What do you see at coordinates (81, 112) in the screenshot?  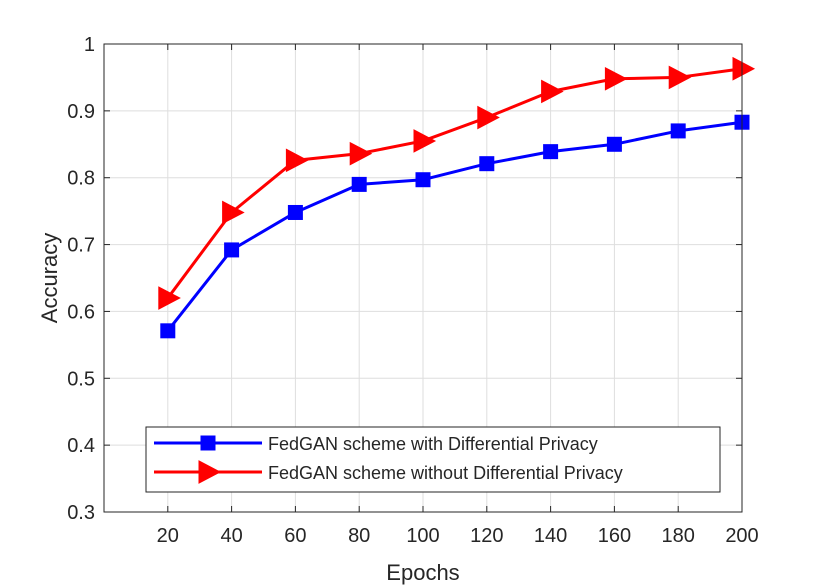 I see `y-tick-label: 0.9` at bounding box center [81, 112].